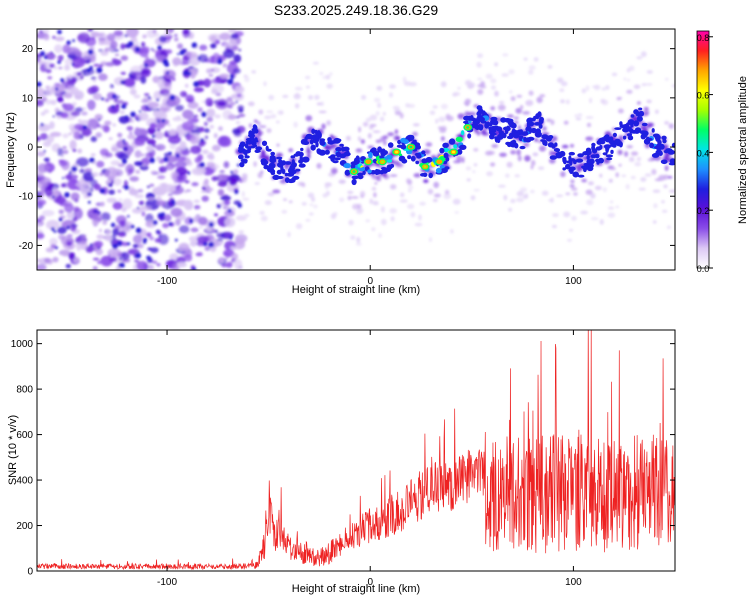 The image size is (750, 605). What do you see at coordinates (370, 582) in the screenshot?
I see `x-tick-label: 0` at bounding box center [370, 582].